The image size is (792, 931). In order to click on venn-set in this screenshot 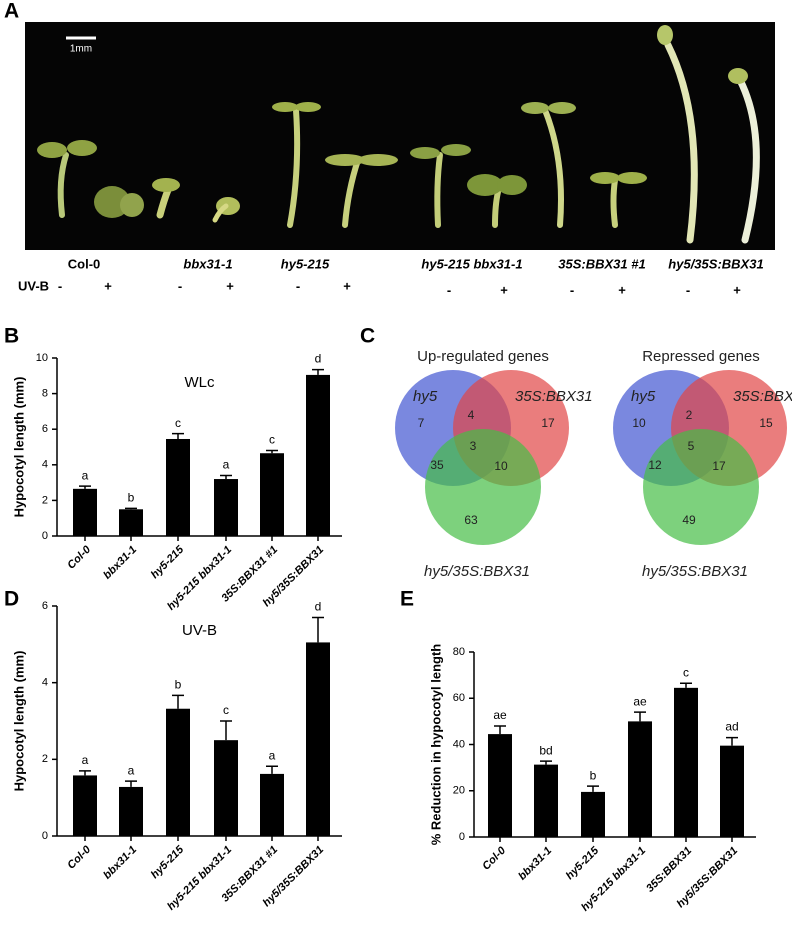, I will do `click(701, 487)`.